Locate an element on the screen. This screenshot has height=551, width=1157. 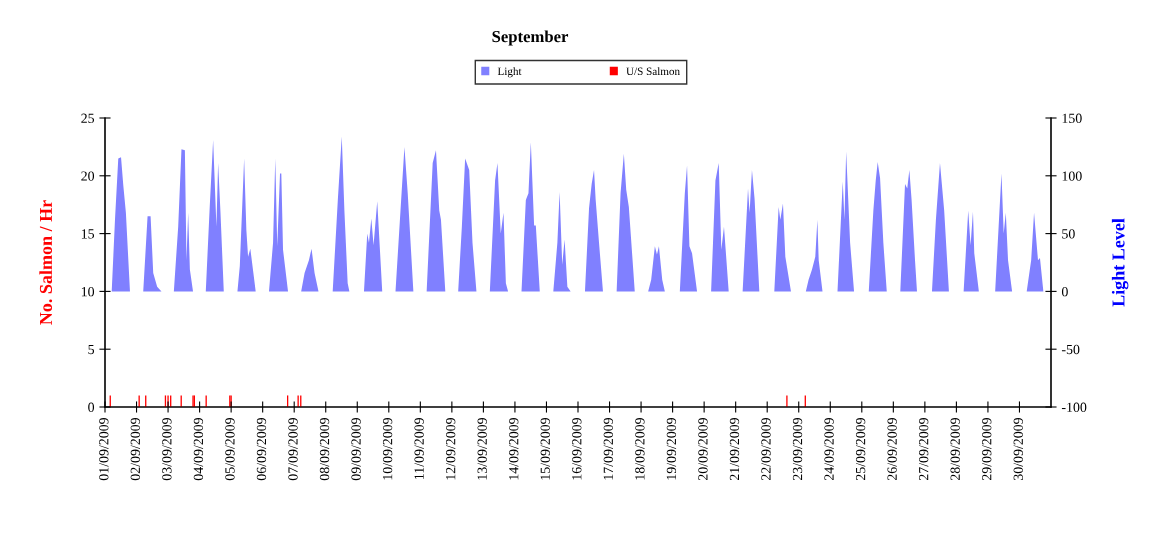
x-tick-label: 07/09/2009 is located at coordinates (293, 449).